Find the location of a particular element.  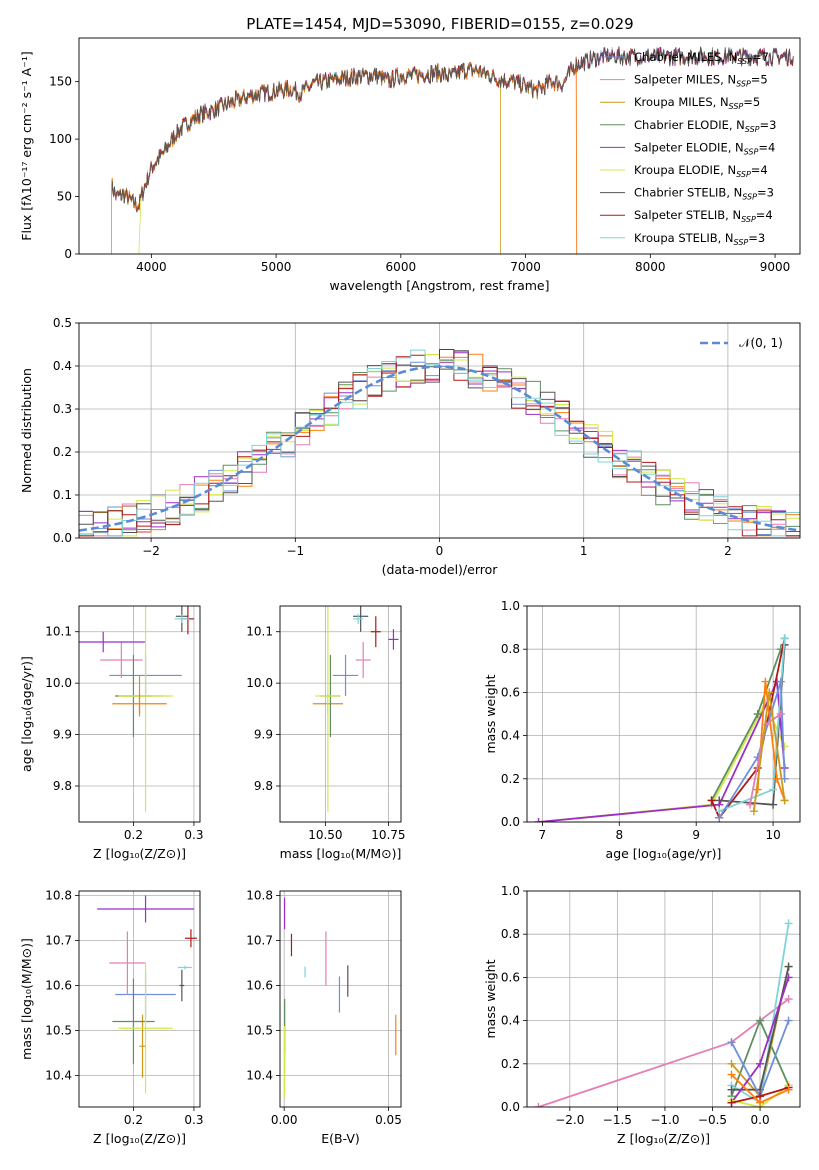

legend-label-eq: =3 is located at coordinates (768, 125).